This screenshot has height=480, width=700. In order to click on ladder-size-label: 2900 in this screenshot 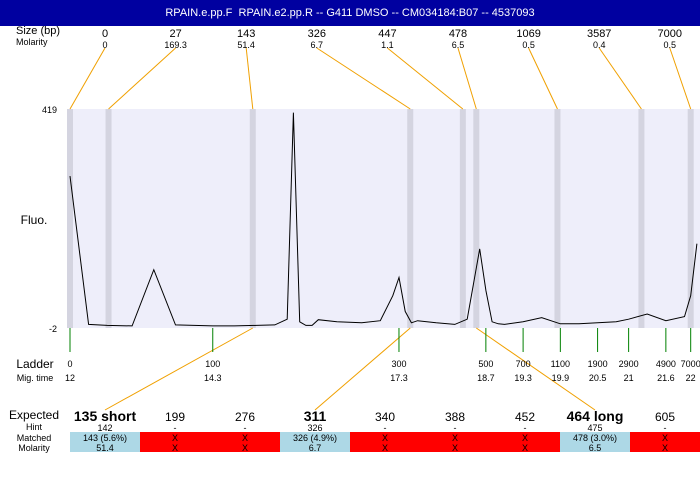, I will do `click(629, 364)`.